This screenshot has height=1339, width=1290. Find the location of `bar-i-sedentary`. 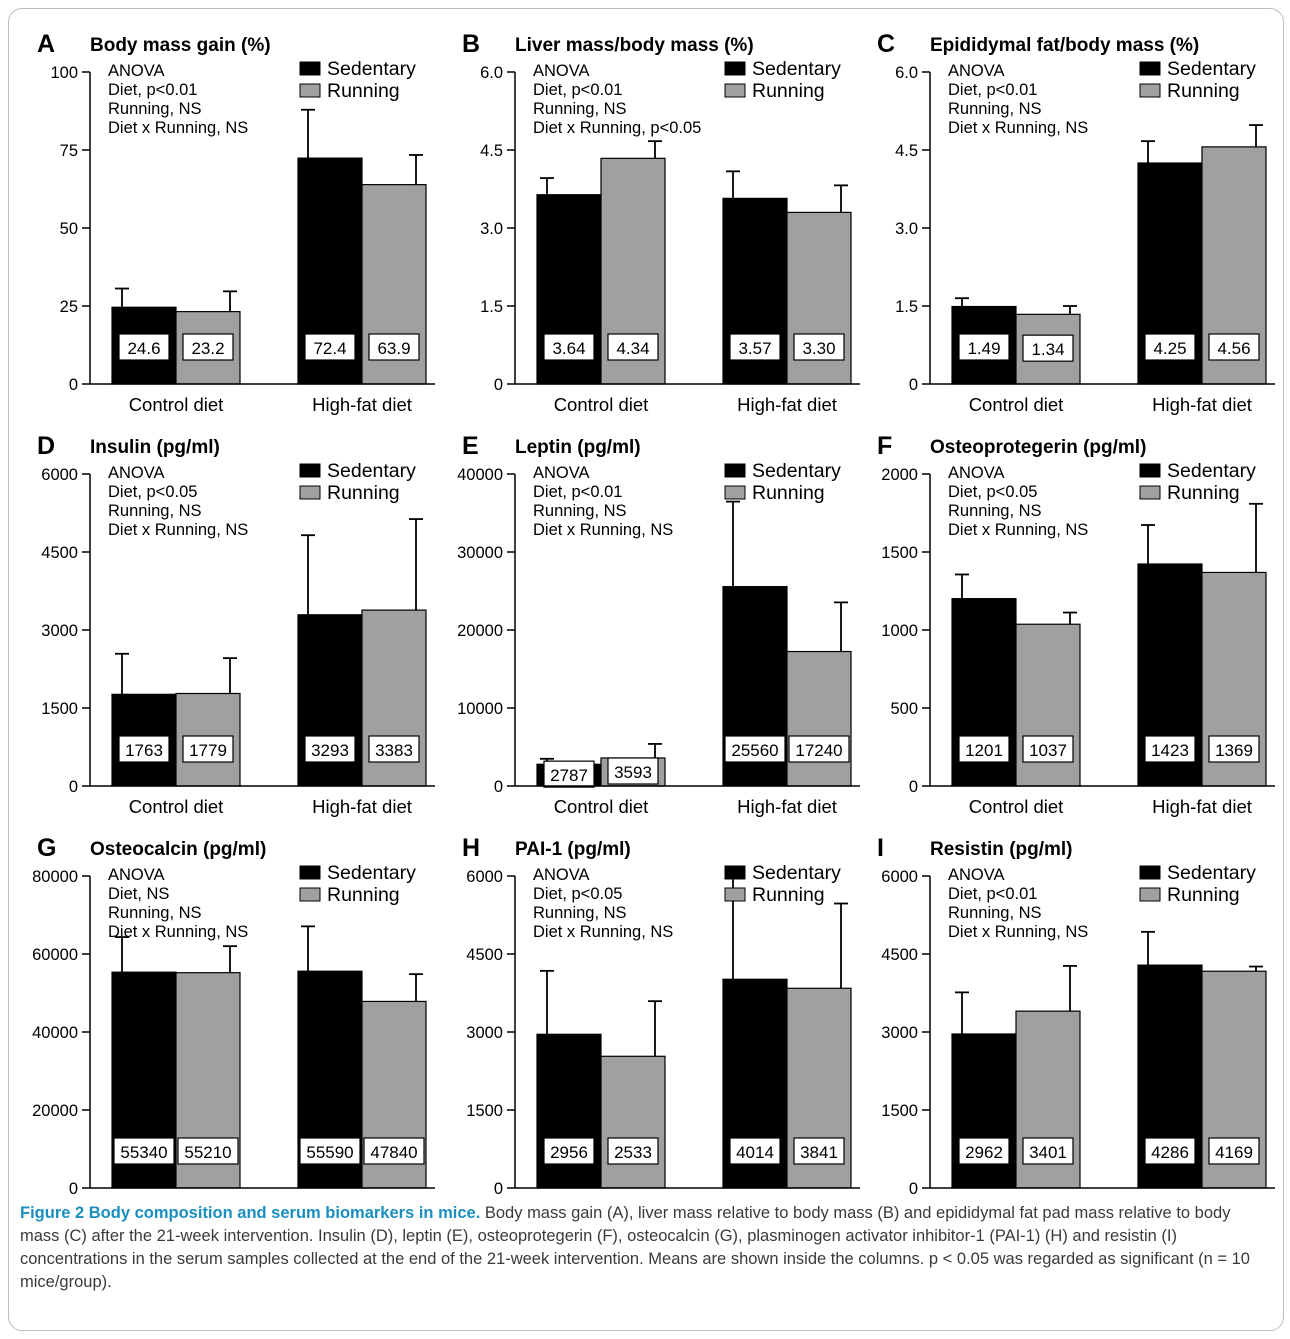

bar-i-sedentary is located at coordinates (984, 1111).